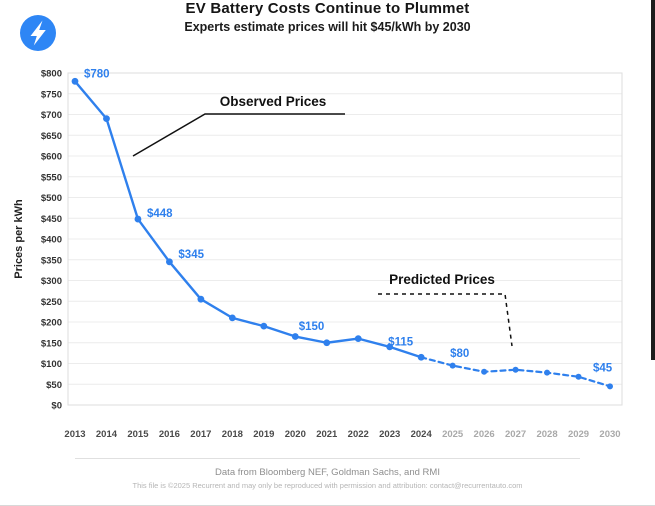 This screenshot has height=506, width=655. What do you see at coordinates (546, 434) in the screenshot?
I see `x-tick-label: 2028` at bounding box center [546, 434].